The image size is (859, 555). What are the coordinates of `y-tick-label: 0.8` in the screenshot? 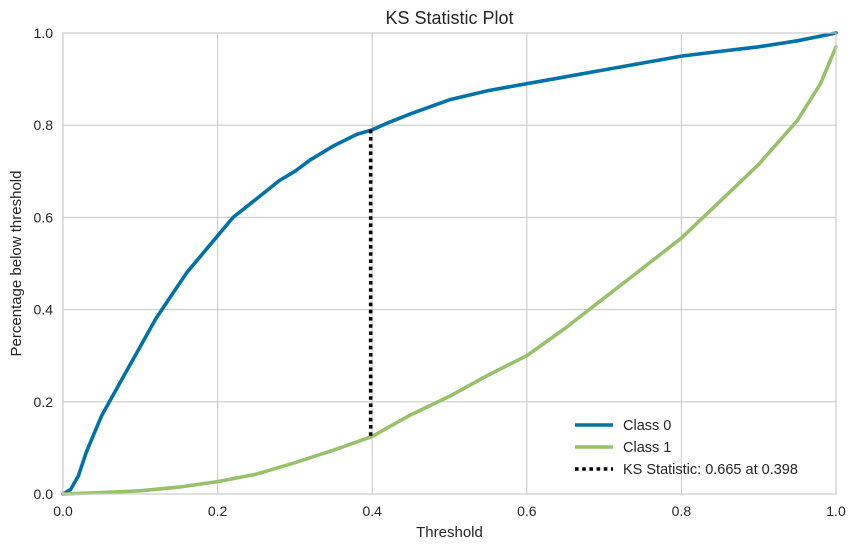 It's located at (44, 125).